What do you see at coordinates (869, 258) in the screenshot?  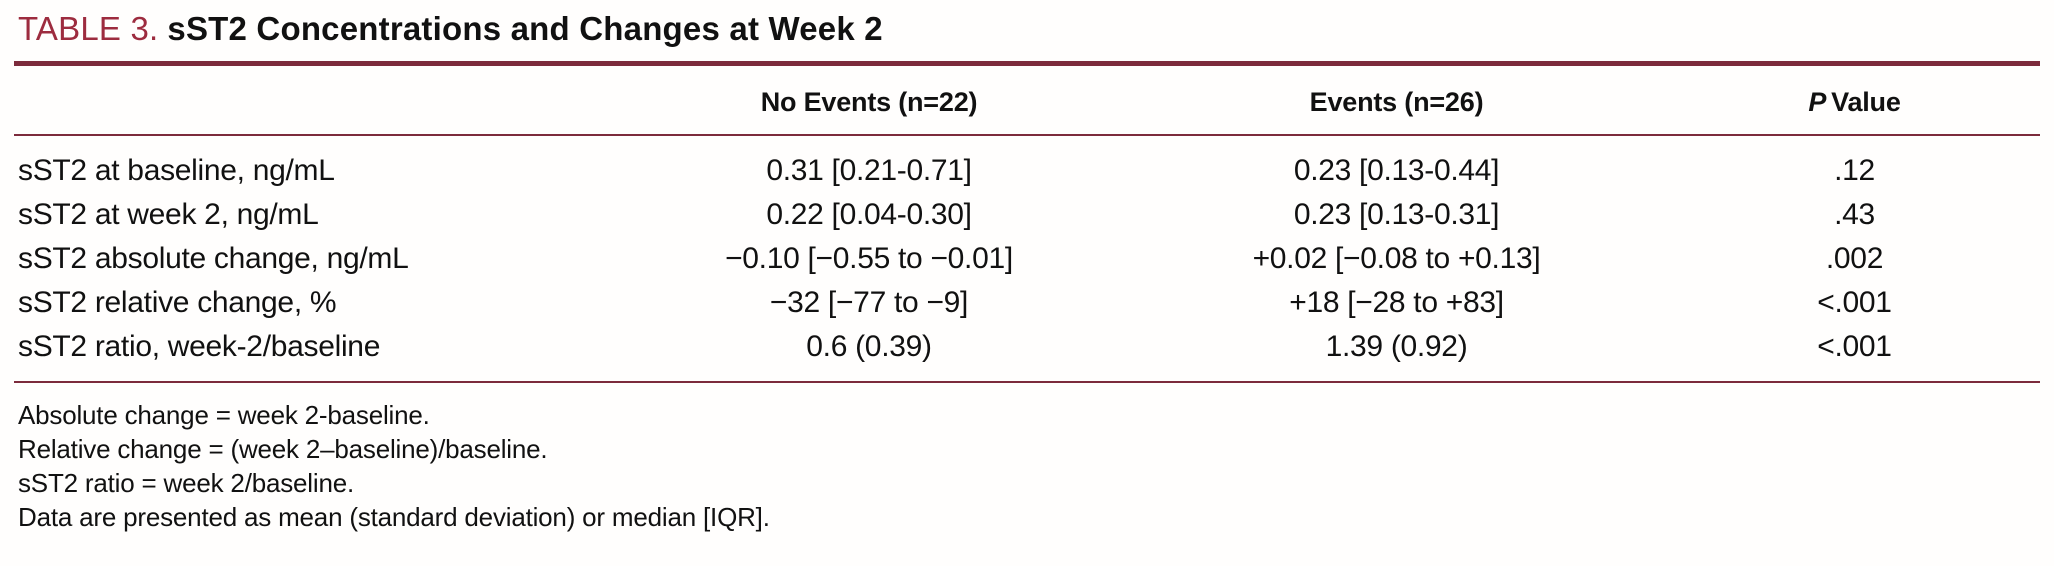 I see `no-events-value-cell: −0.10 [−0.55 to −0.01]` at bounding box center [869, 258].